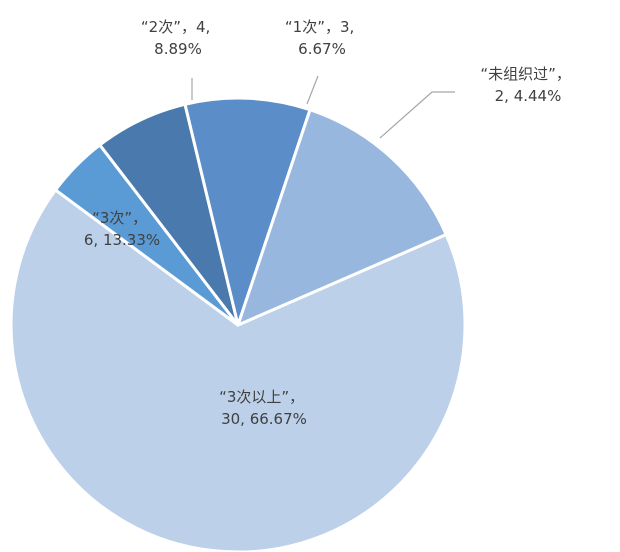 The width and height of the screenshot is (620, 552). Describe the element at coordinates (342, 217) in the screenshot. I see `pie-slice-3ci` at that location.